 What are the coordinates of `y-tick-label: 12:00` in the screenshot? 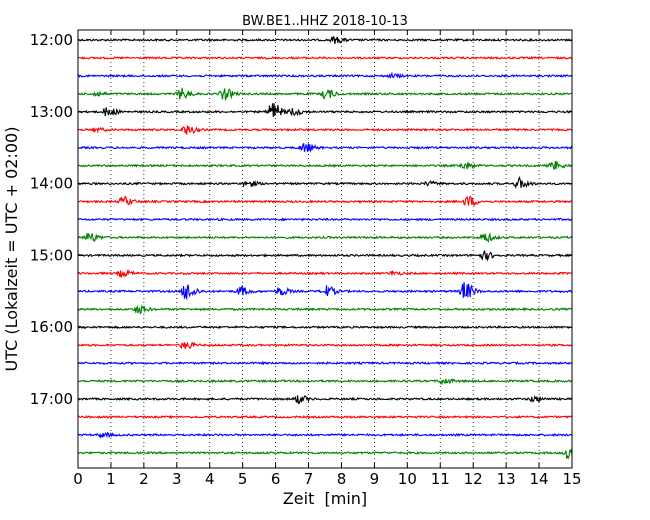 It's located at (51, 40).